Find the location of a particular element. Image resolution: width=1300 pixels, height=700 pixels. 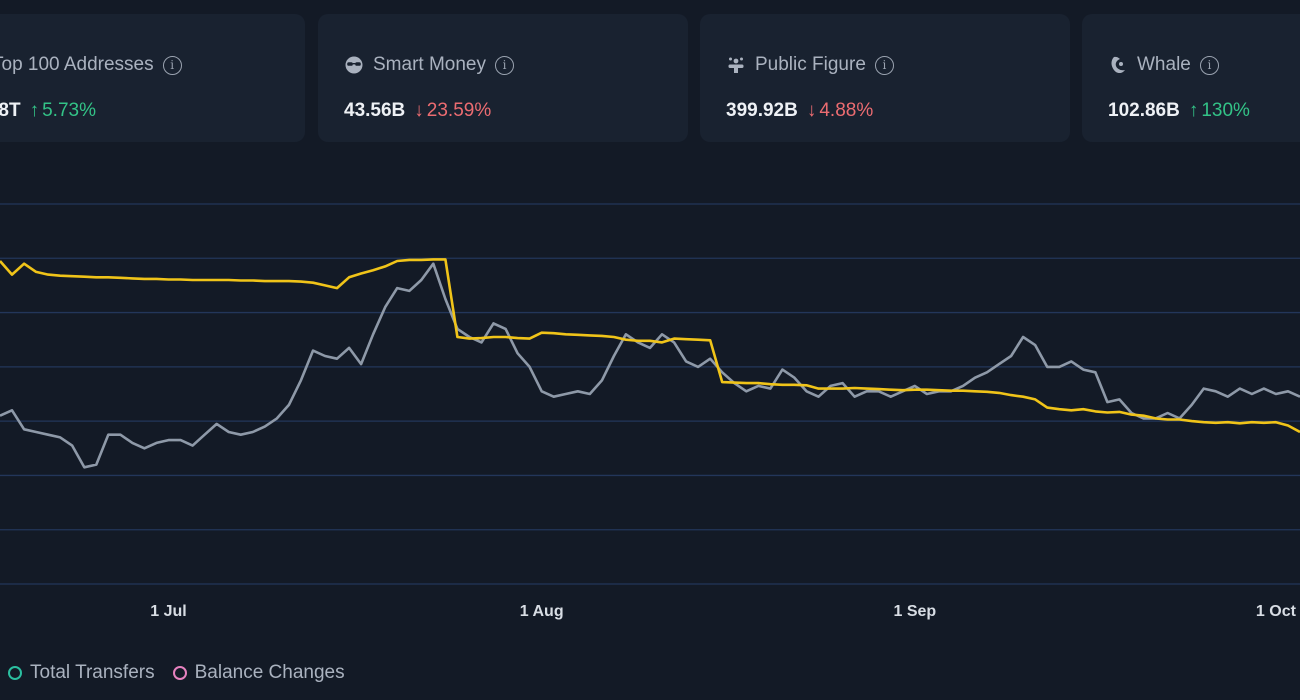

top-100-addresses-title: Top 100 Addresses is located at coordinates (77, 64).